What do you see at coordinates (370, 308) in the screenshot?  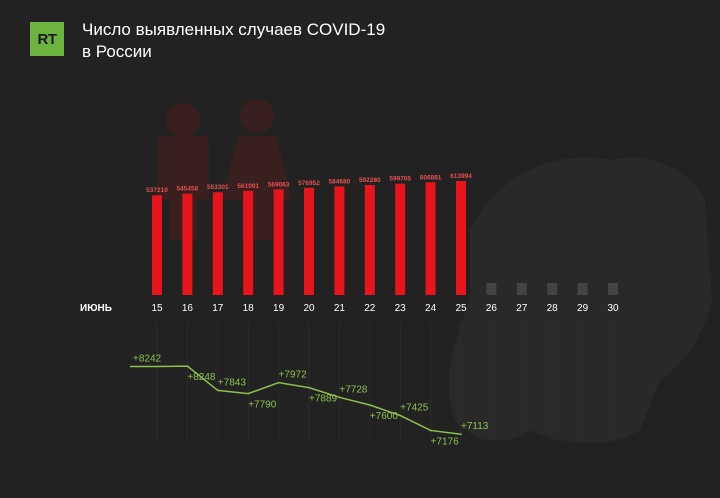 I see `x-tick-22: 22` at bounding box center [370, 308].